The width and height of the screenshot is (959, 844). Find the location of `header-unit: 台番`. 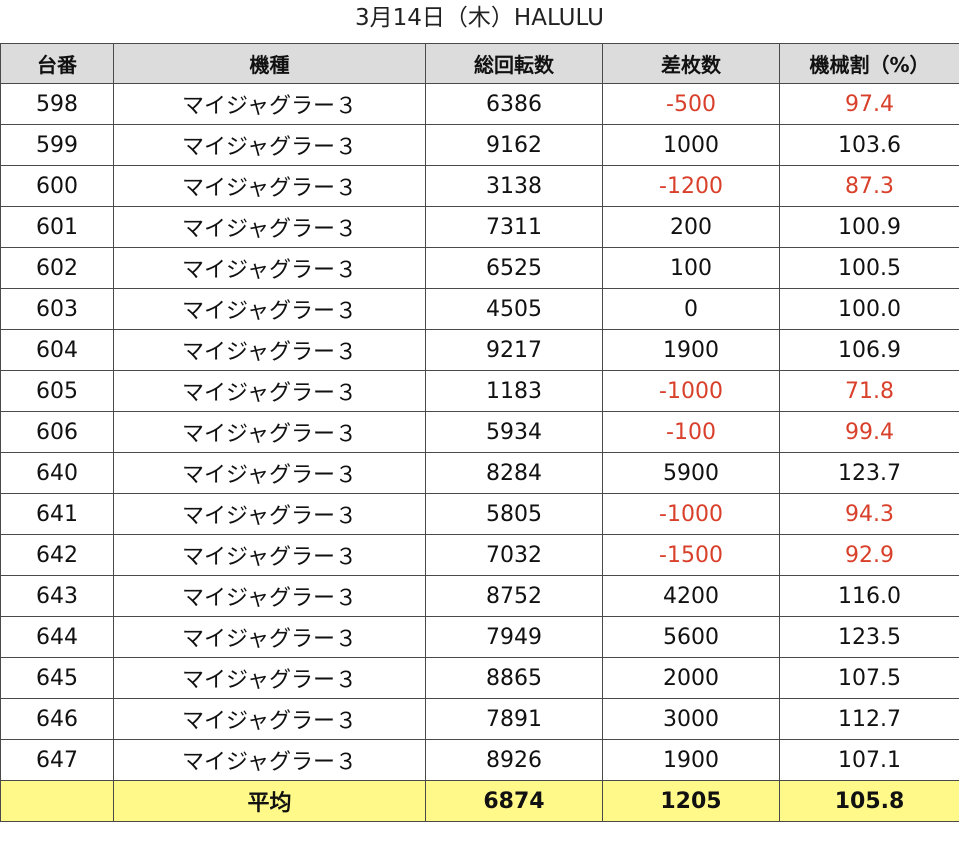

header-unit: 台番 is located at coordinates (57, 63).